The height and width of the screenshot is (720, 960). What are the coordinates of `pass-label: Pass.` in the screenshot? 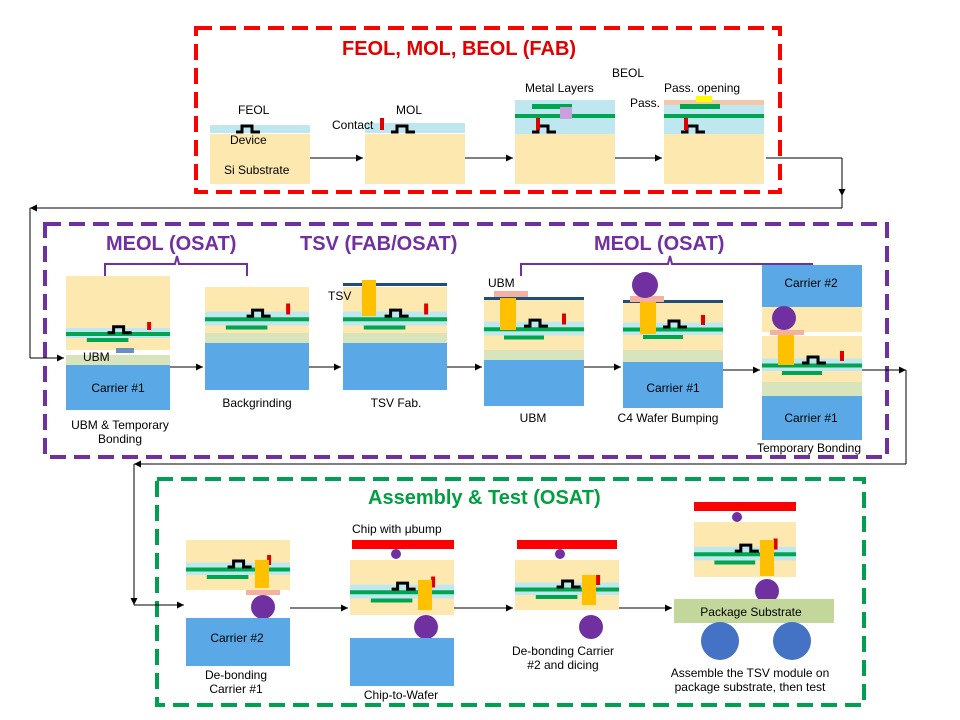 It's located at (645, 103).